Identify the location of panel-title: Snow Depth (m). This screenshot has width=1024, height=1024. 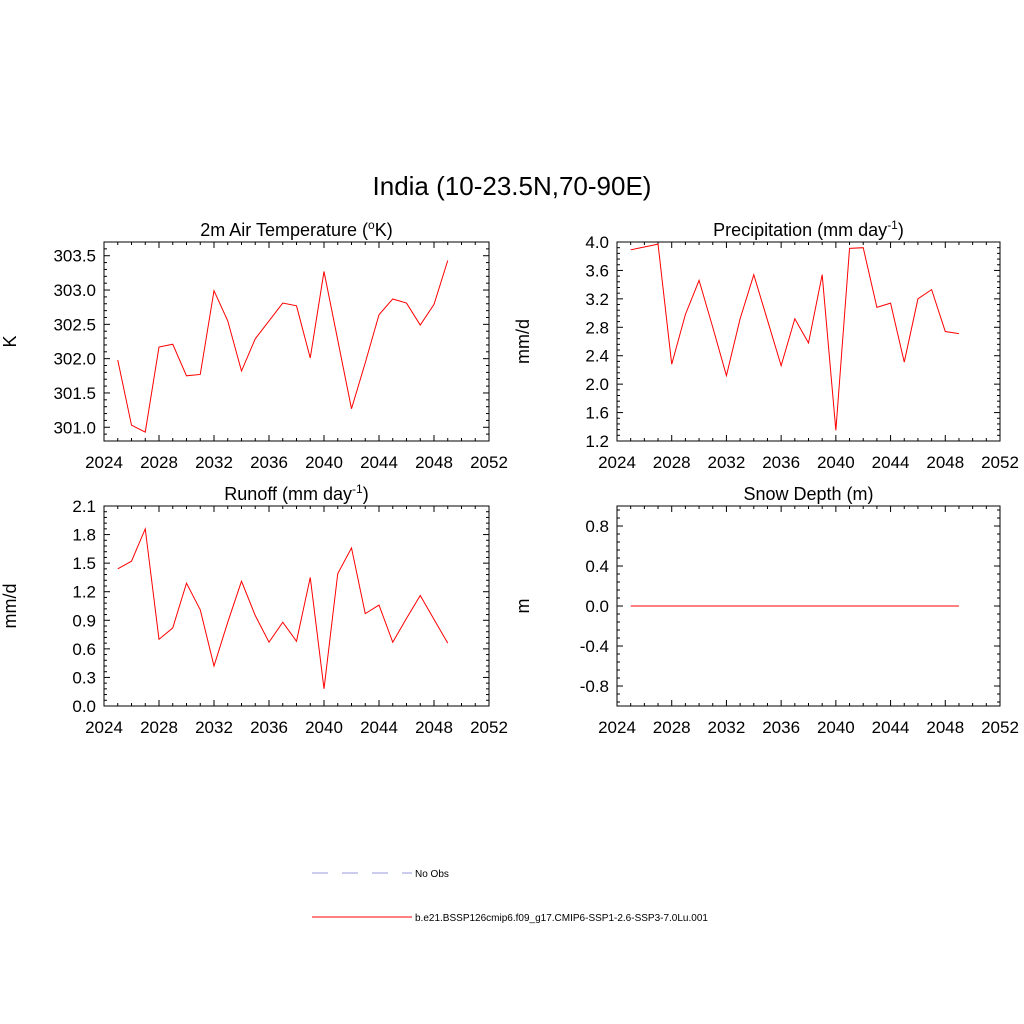
(808, 494).